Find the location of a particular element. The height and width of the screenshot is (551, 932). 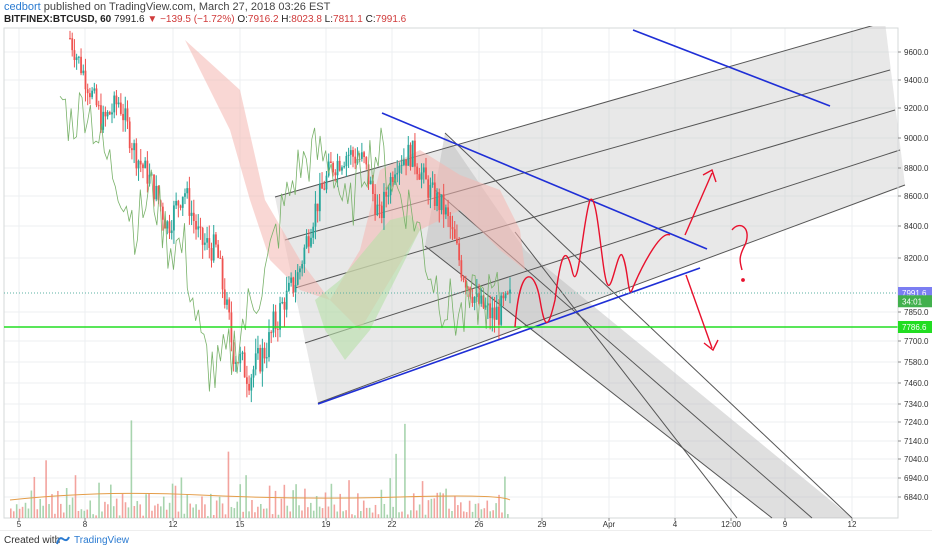

cloud-green is located at coordinates (367, 287).